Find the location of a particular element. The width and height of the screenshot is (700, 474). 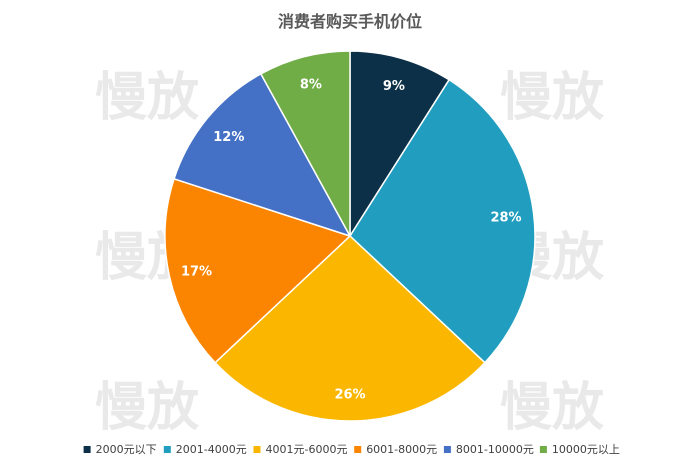

pie-data-label: 28% is located at coordinates (505, 217).